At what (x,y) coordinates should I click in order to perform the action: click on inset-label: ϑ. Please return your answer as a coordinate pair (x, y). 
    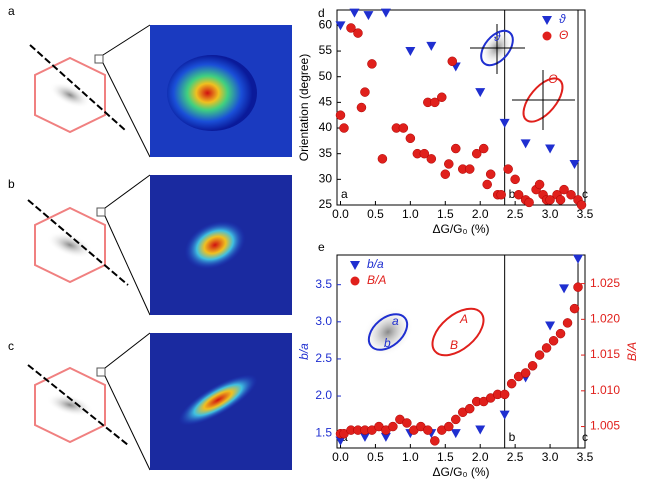
    Looking at the image, I should click on (497, 37).